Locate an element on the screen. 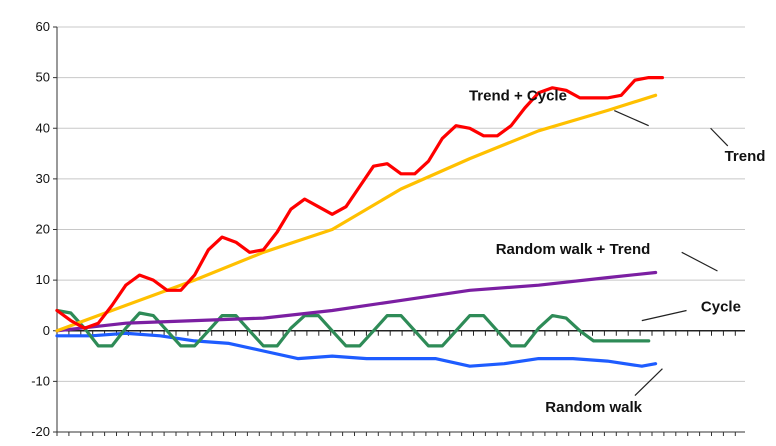 This screenshot has width=776, height=446. y-tick-label: 0 is located at coordinates (46, 330).